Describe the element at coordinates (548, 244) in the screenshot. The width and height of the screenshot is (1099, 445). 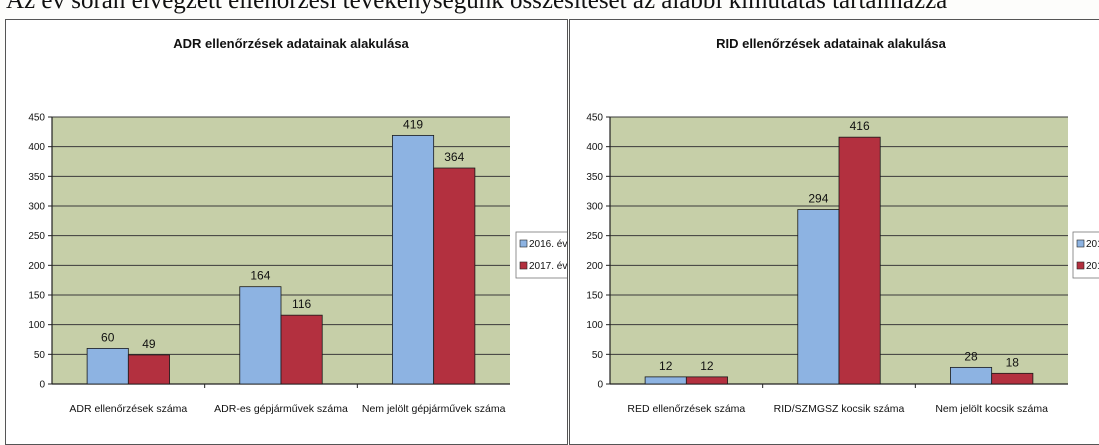
I see `adr-legend-label: 2016. év` at that location.